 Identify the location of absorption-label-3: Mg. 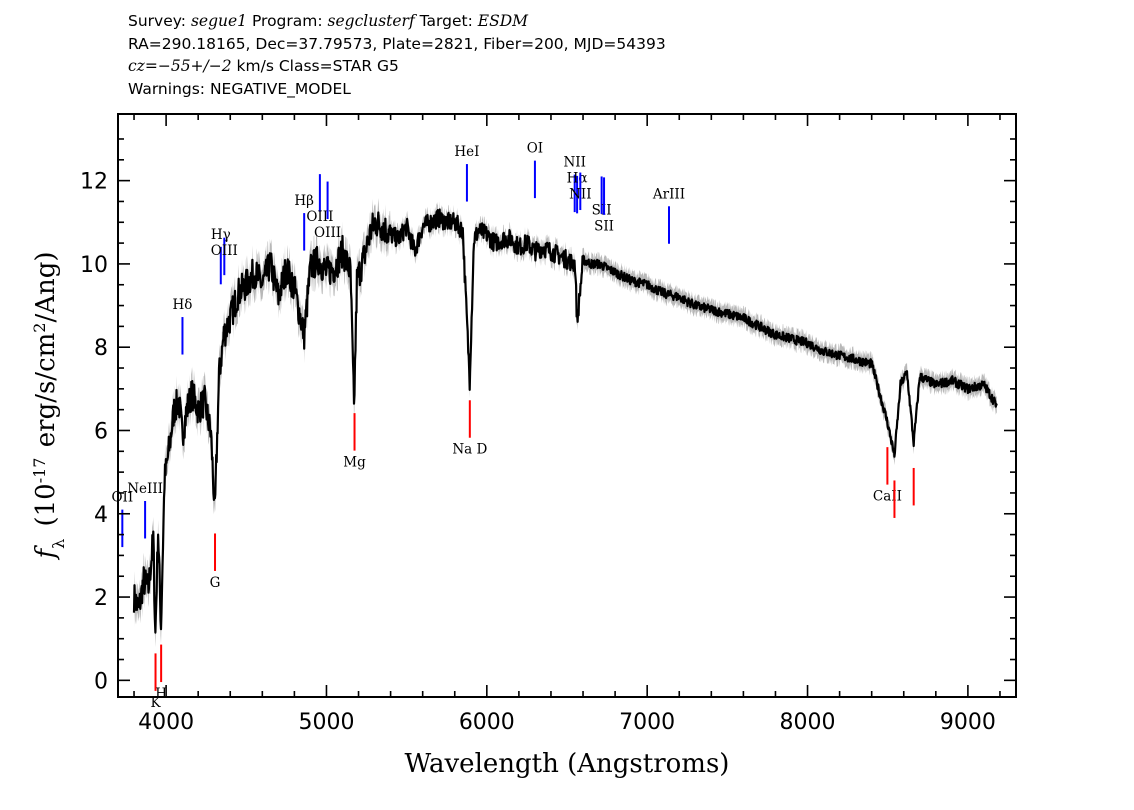
(354, 463).